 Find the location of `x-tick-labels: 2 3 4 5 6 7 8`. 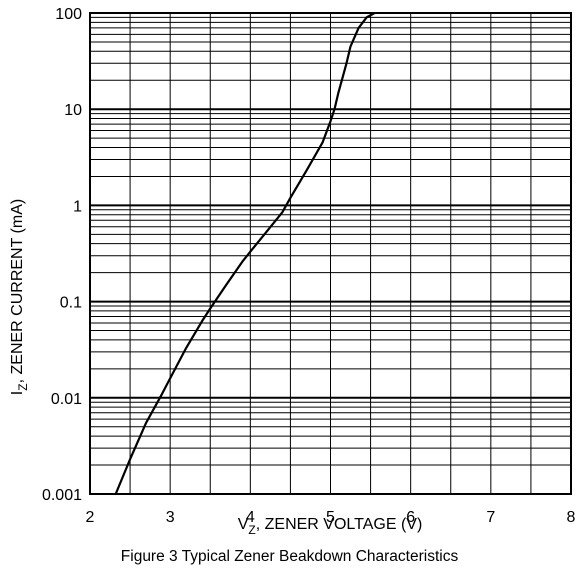

x-tick-labels: 2 3 4 5 6 7 8 is located at coordinates (331, 517).